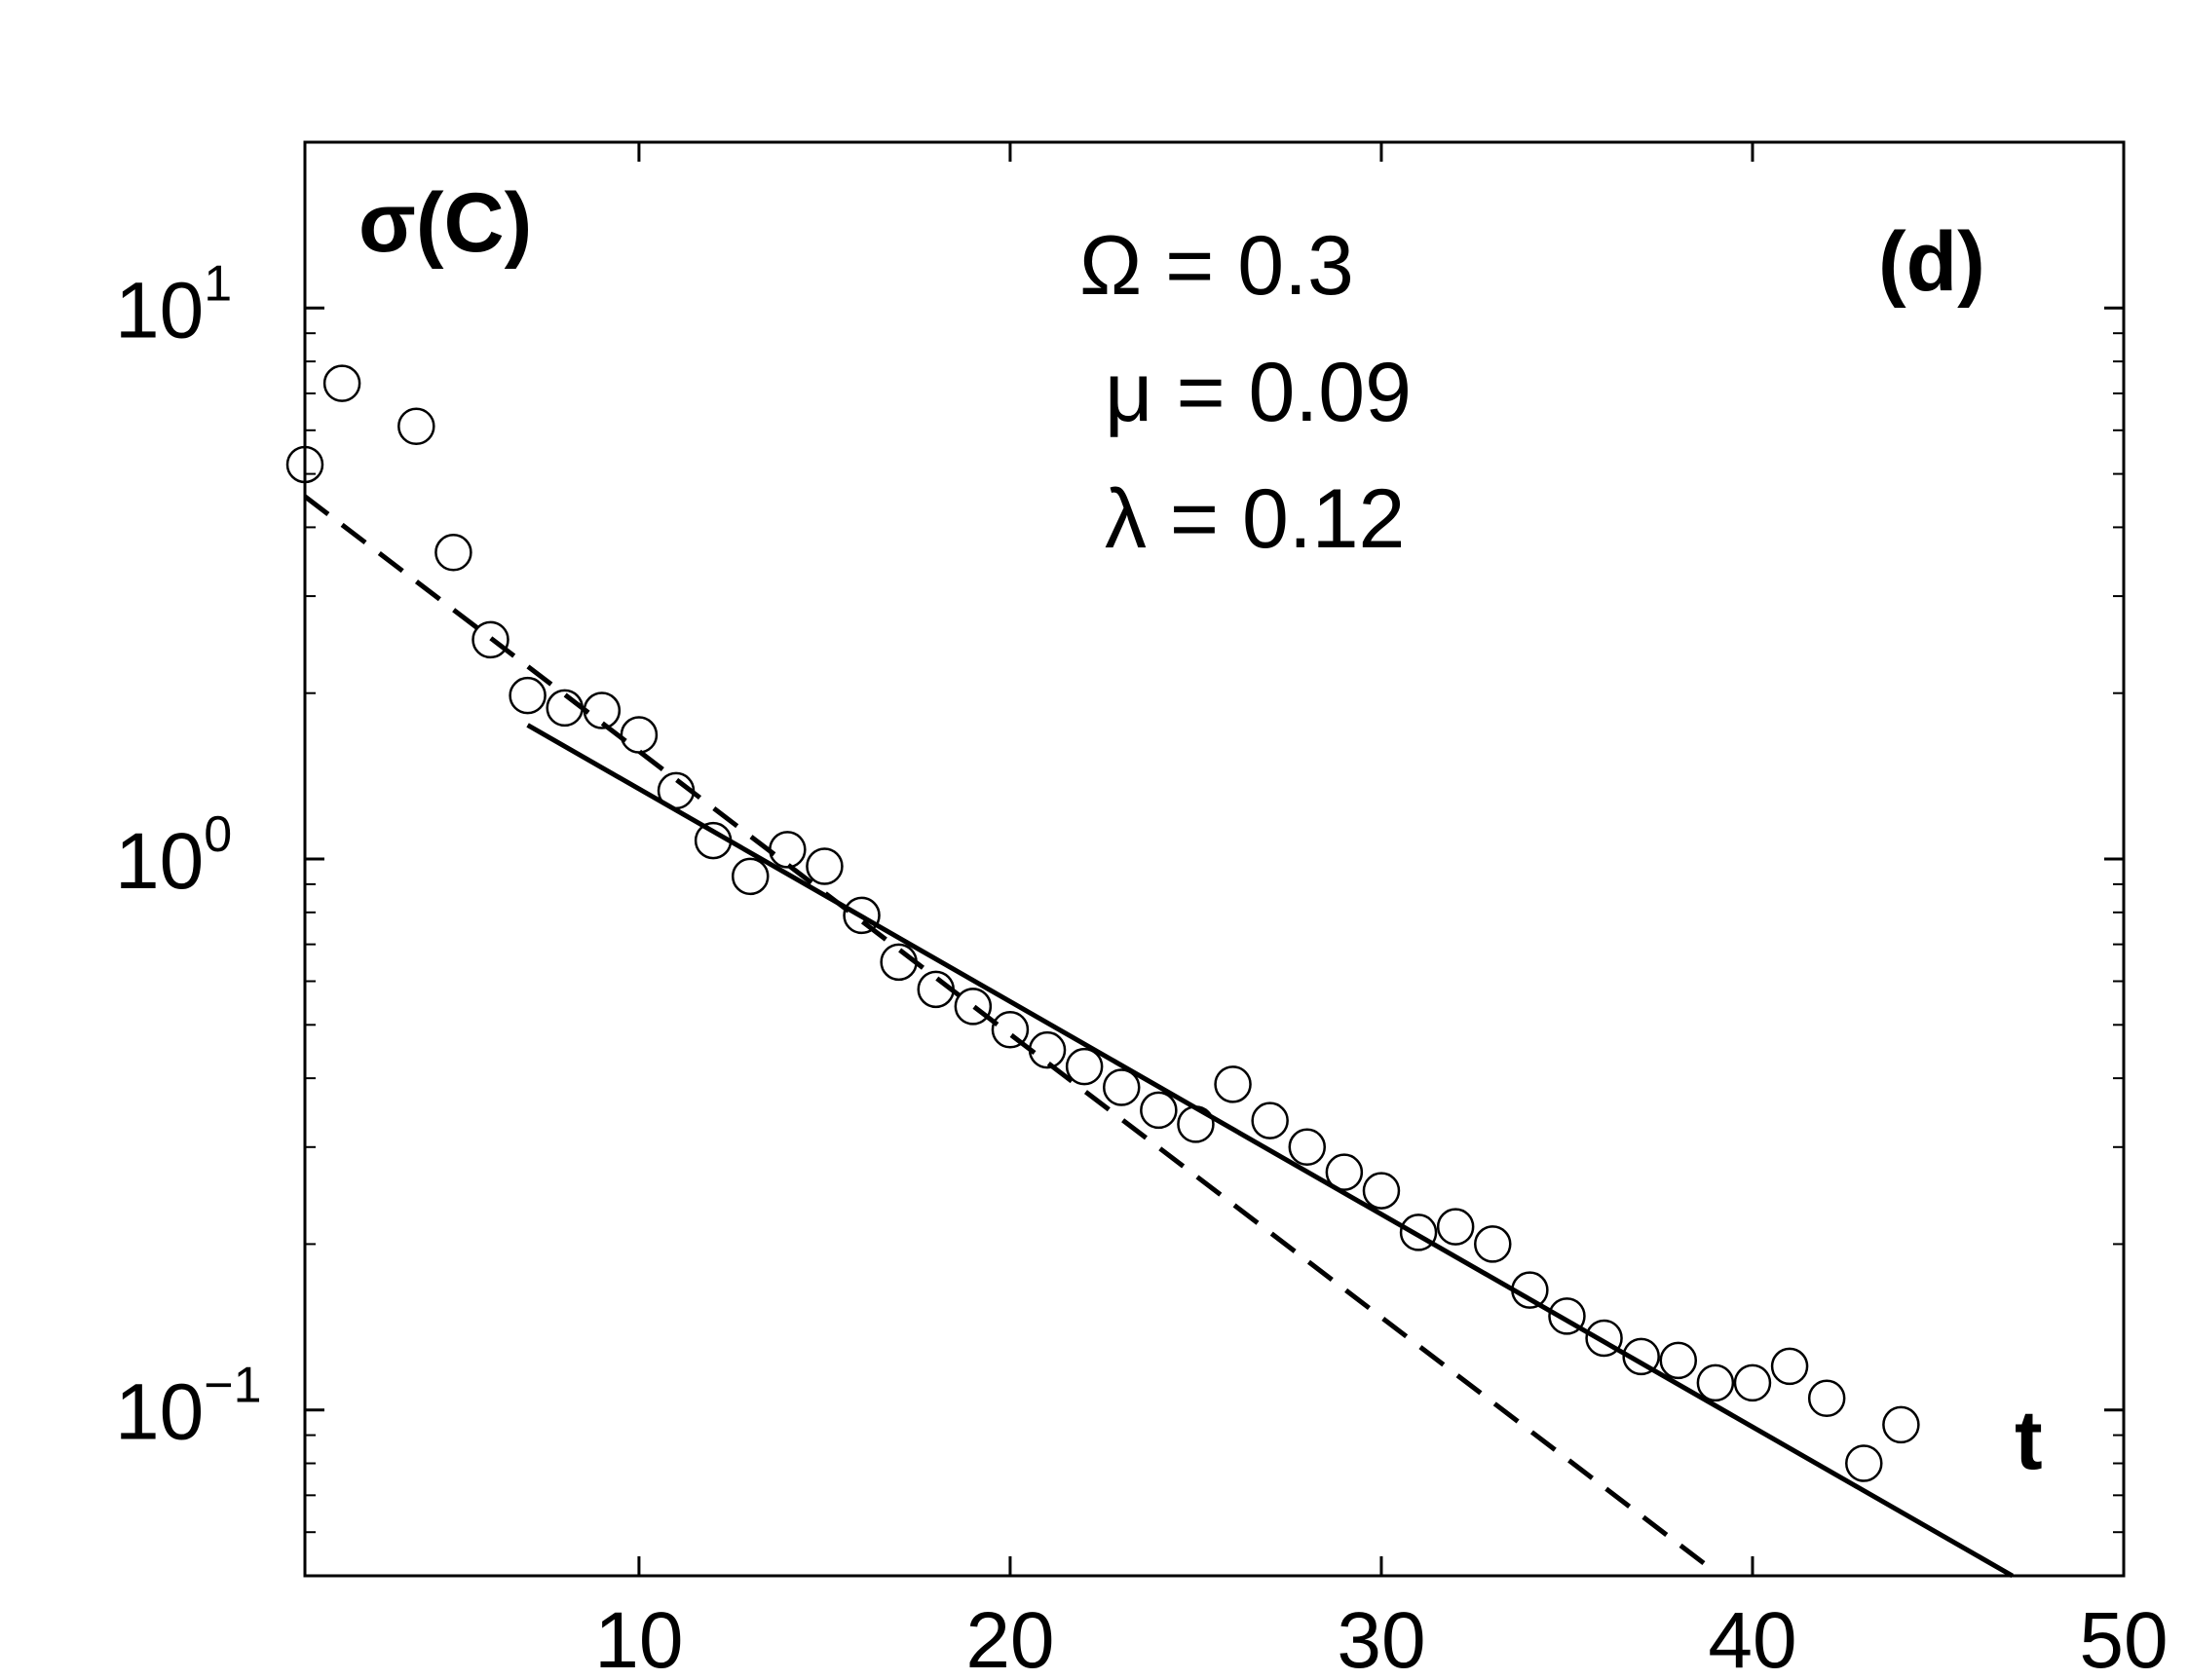  Describe the element at coordinates (1752, 1638) in the screenshot. I see `x-tick-label: 40` at that location.